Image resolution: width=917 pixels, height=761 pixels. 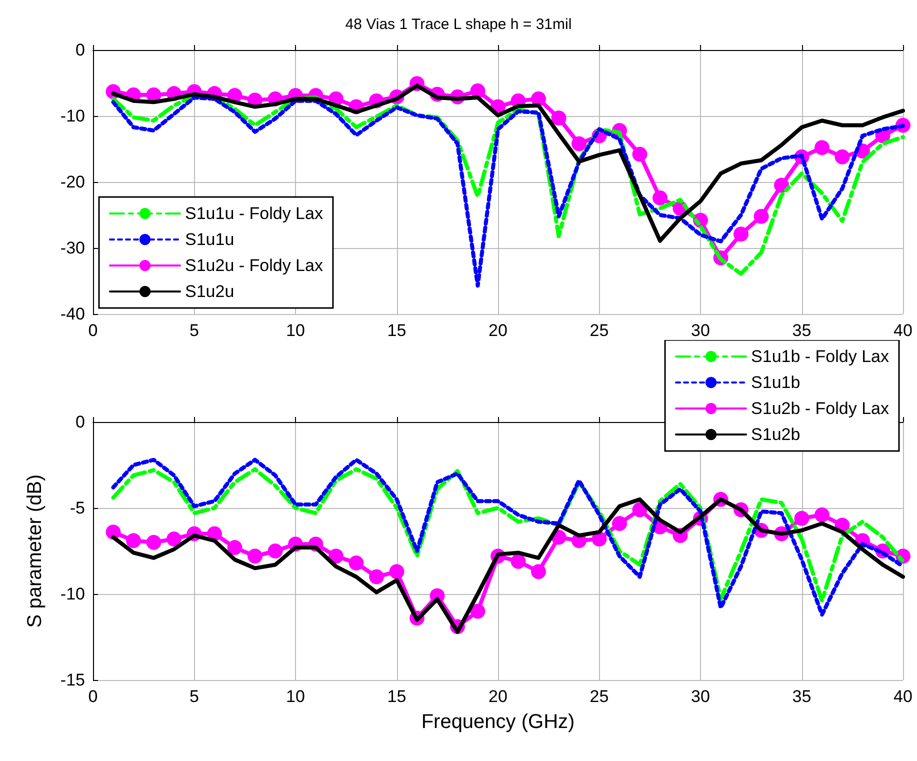 I want to click on legend-label: S1u2u - Foldy Lax, so click(x=254, y=265).